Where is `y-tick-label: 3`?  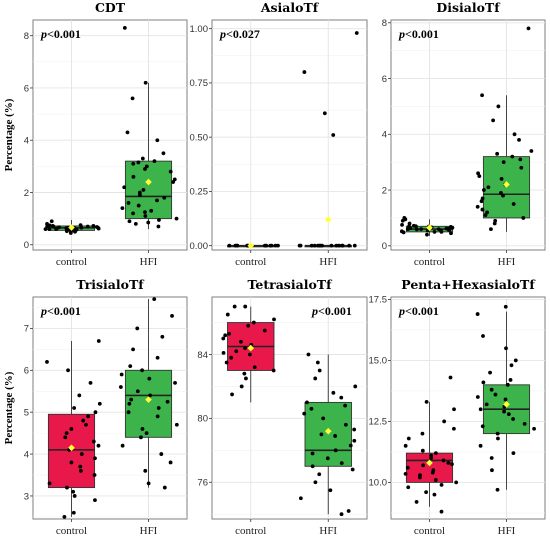 y-tick-label: 3 is located at coordinates (26, 496).